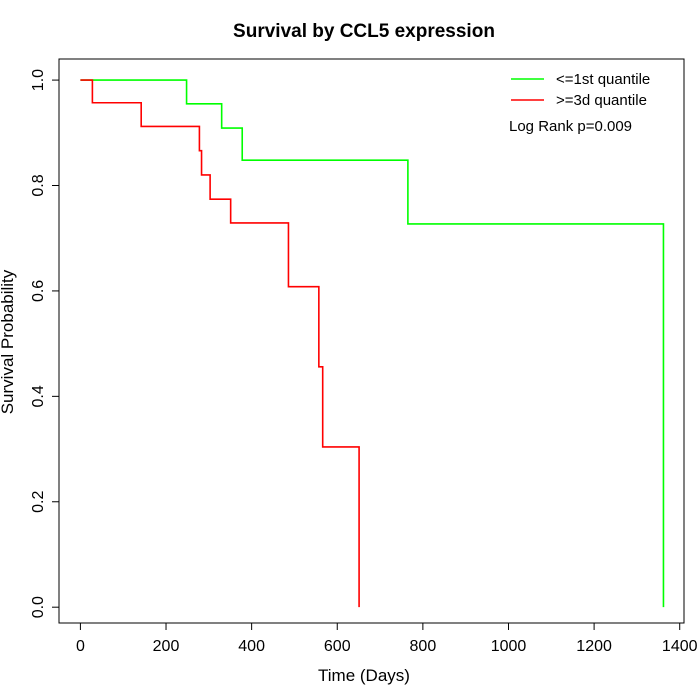 The width and height of the screenshot is (700, 700). I want to click on x-axis: 0 200 400 600 800 1000 1200 1400, so click(387, 638).